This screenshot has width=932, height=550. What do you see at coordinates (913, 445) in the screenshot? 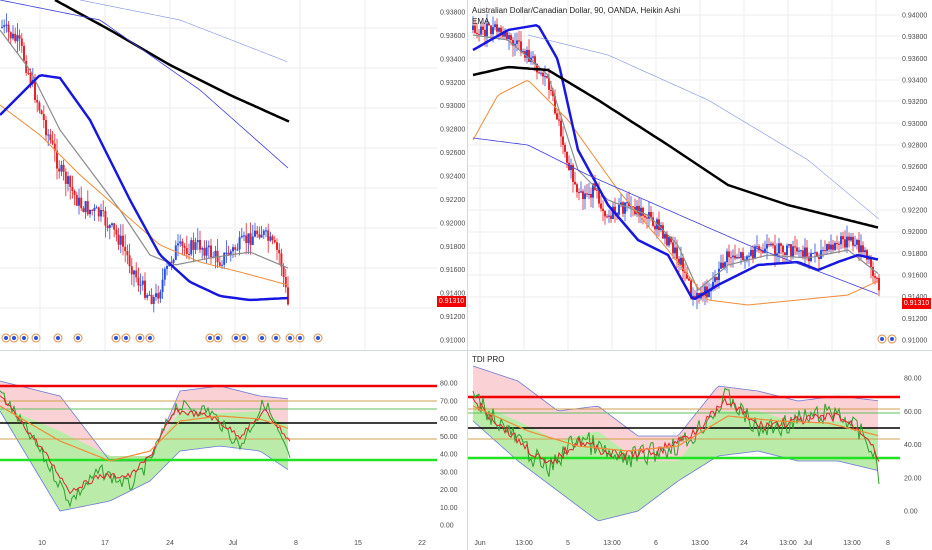
I see `right-indicator-tick: 40.00` at bounding box center [913, 445].